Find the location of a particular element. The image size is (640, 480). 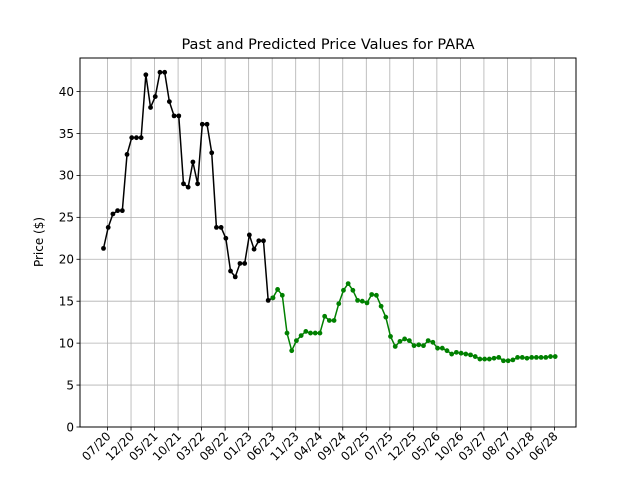

y-tick-label: 15 is located at coordinates (66, 302).